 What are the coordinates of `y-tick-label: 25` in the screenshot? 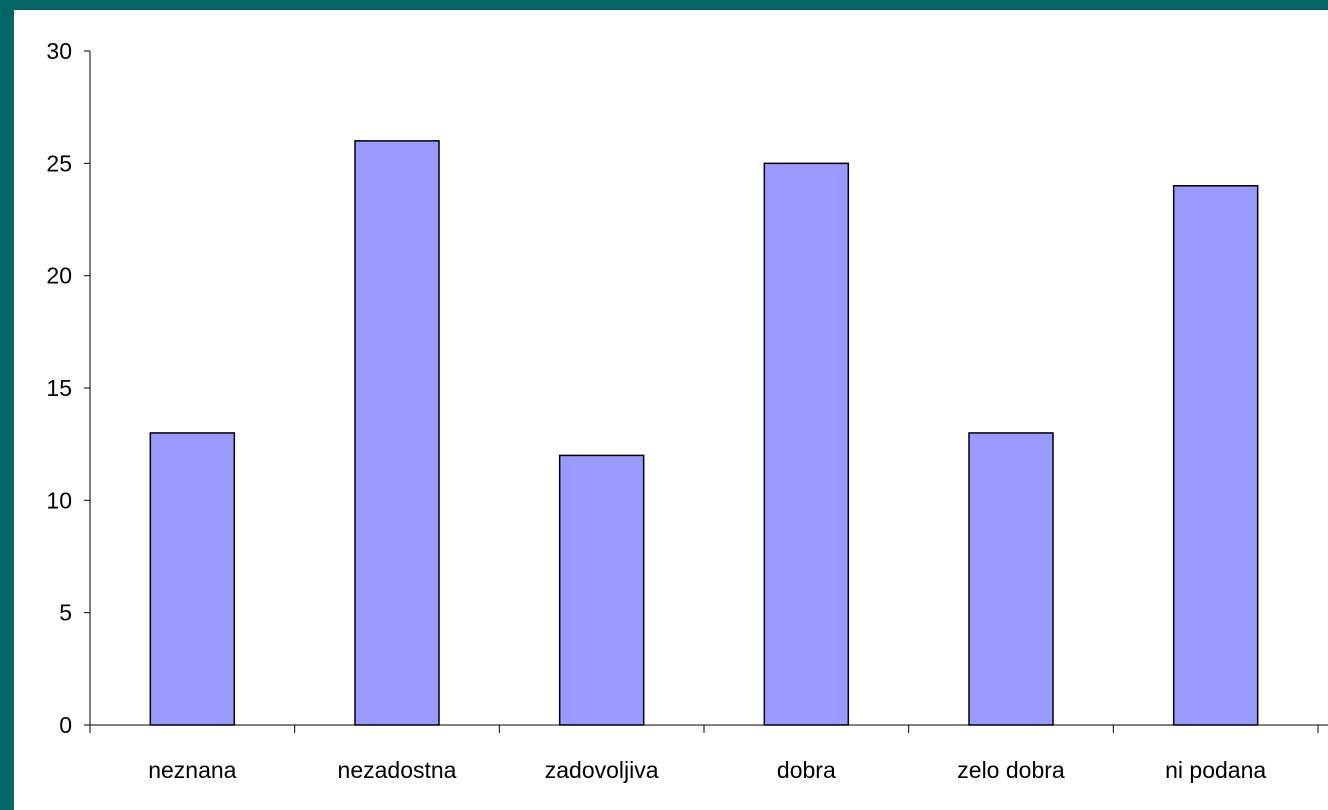 It's located at (59, 163).